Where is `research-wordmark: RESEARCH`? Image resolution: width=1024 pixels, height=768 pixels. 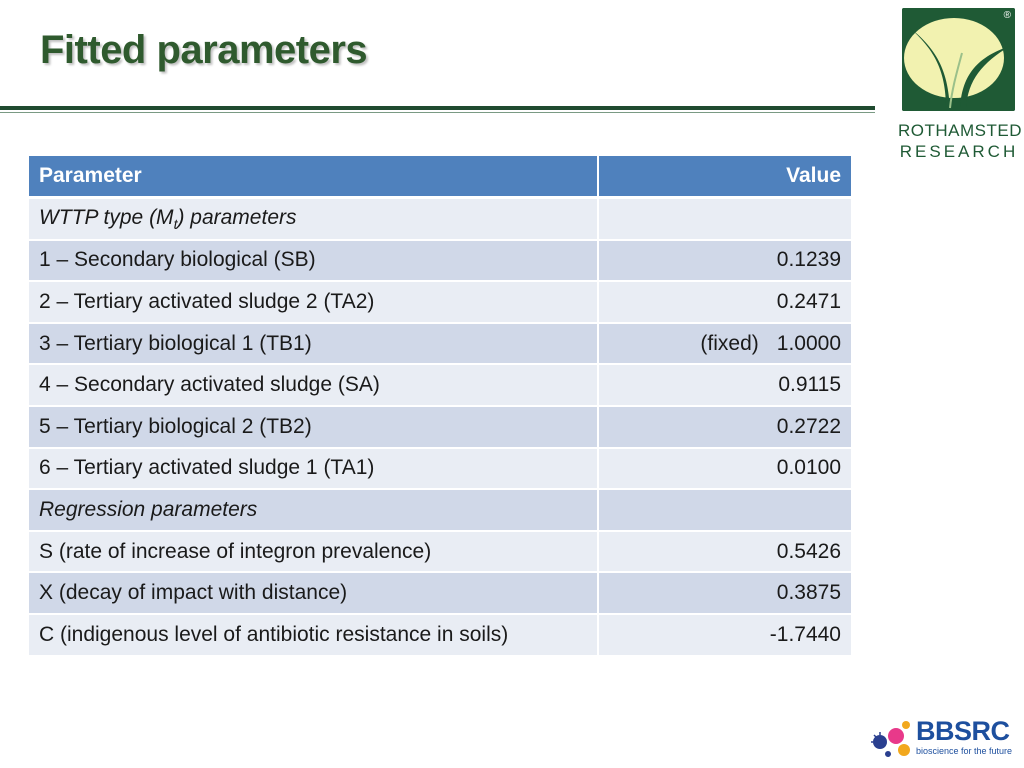 research-wordmark: RESEARCH is located at coordinates (959, 151).